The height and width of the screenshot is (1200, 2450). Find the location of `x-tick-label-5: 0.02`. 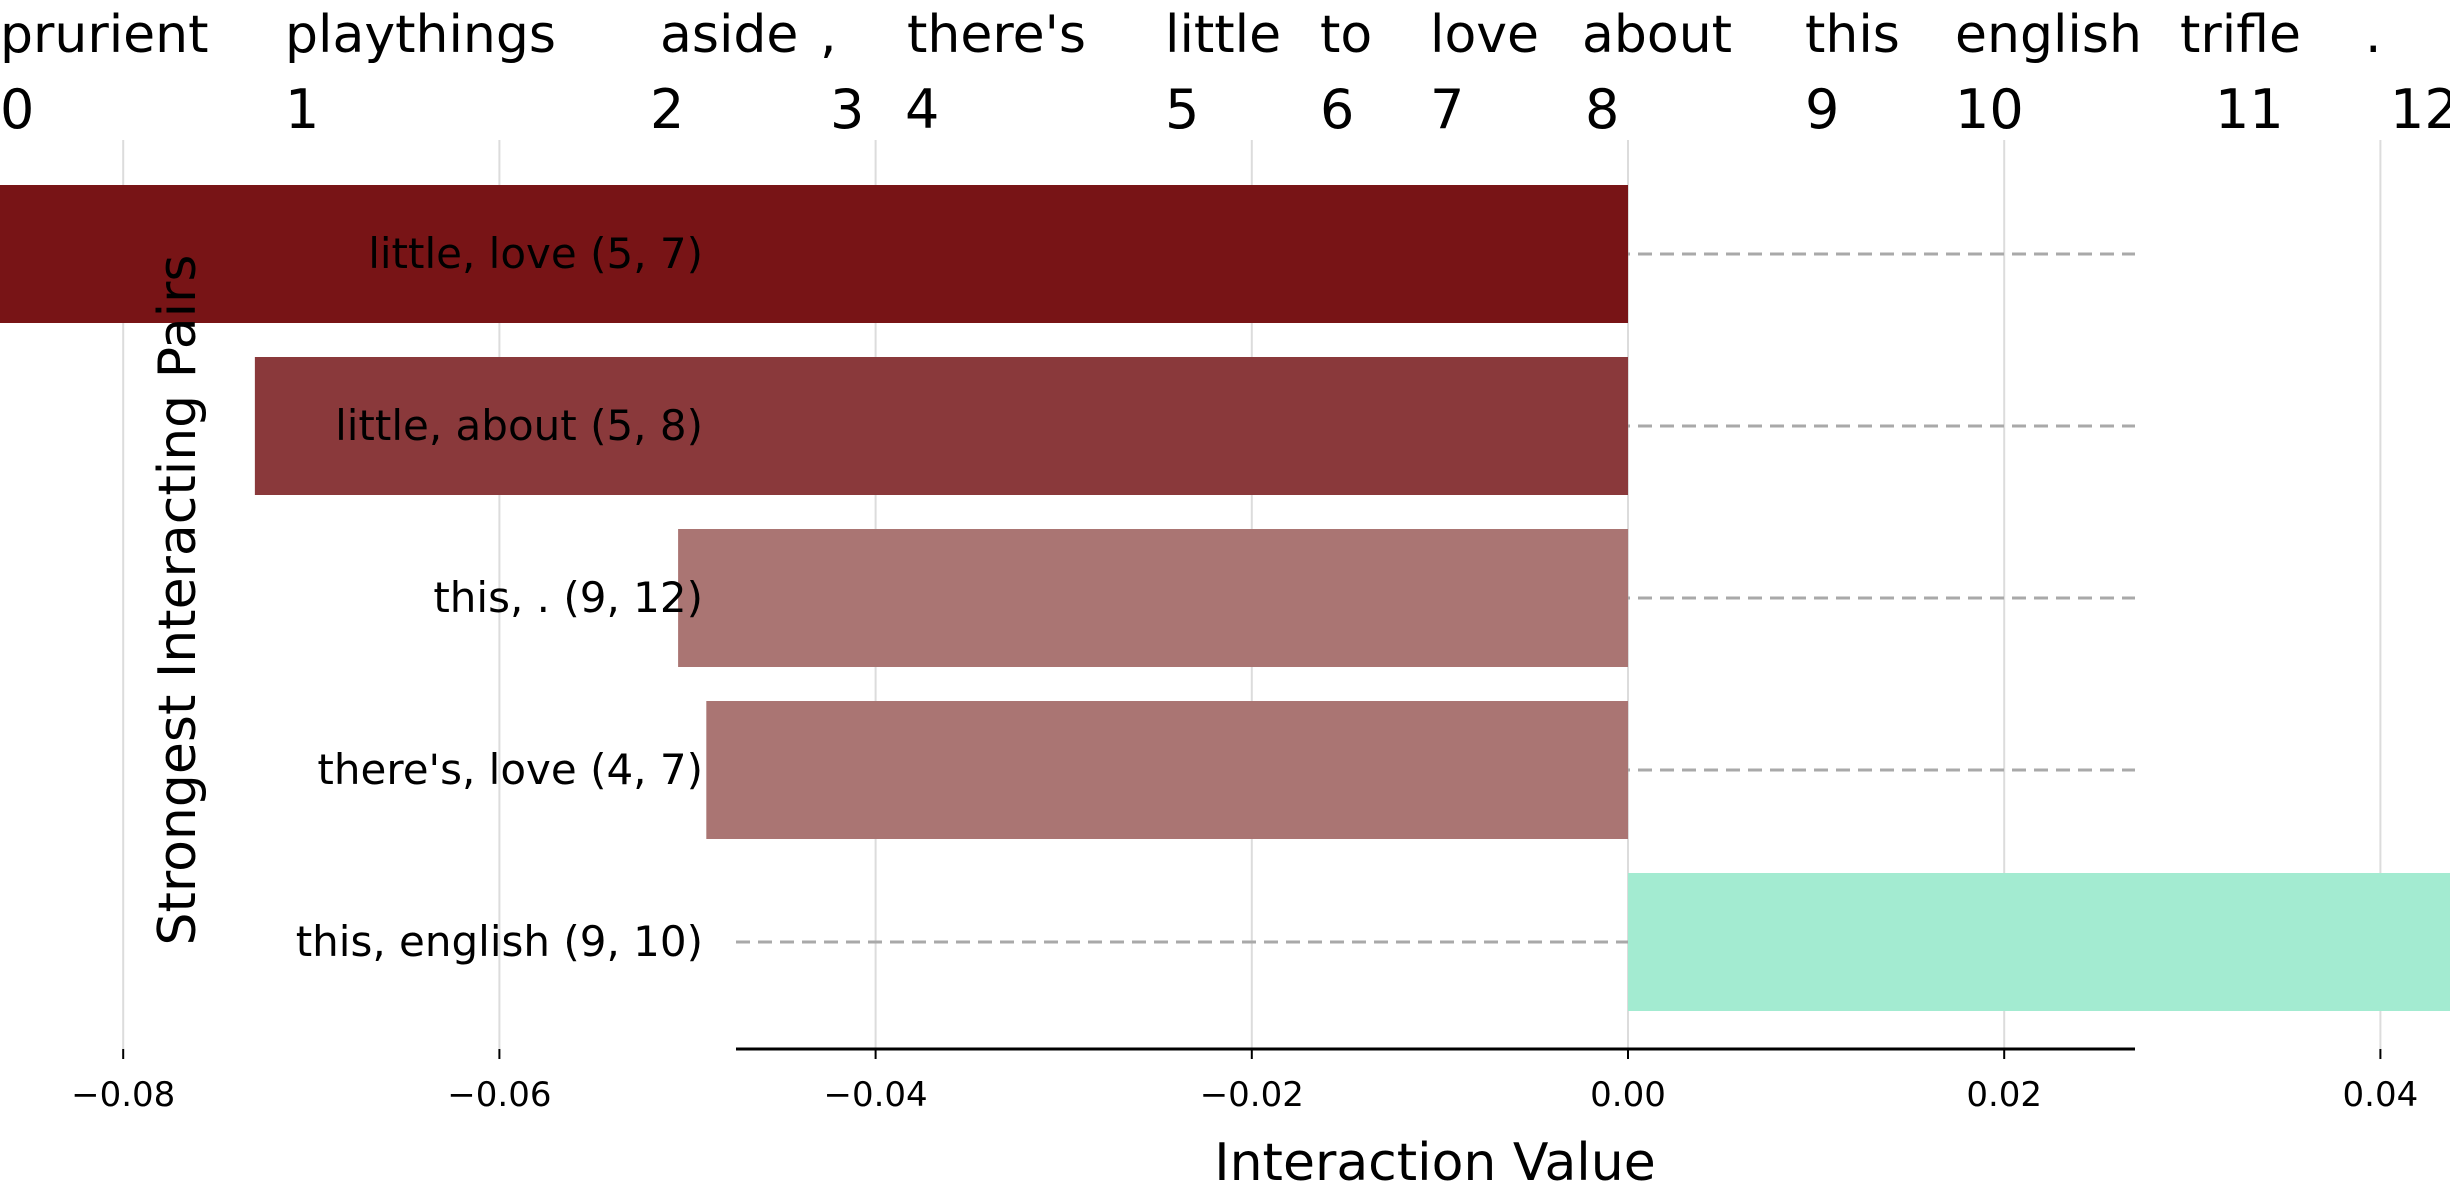

x-tick-label-5: 0.02 is located at coordinates (2004, 1095).